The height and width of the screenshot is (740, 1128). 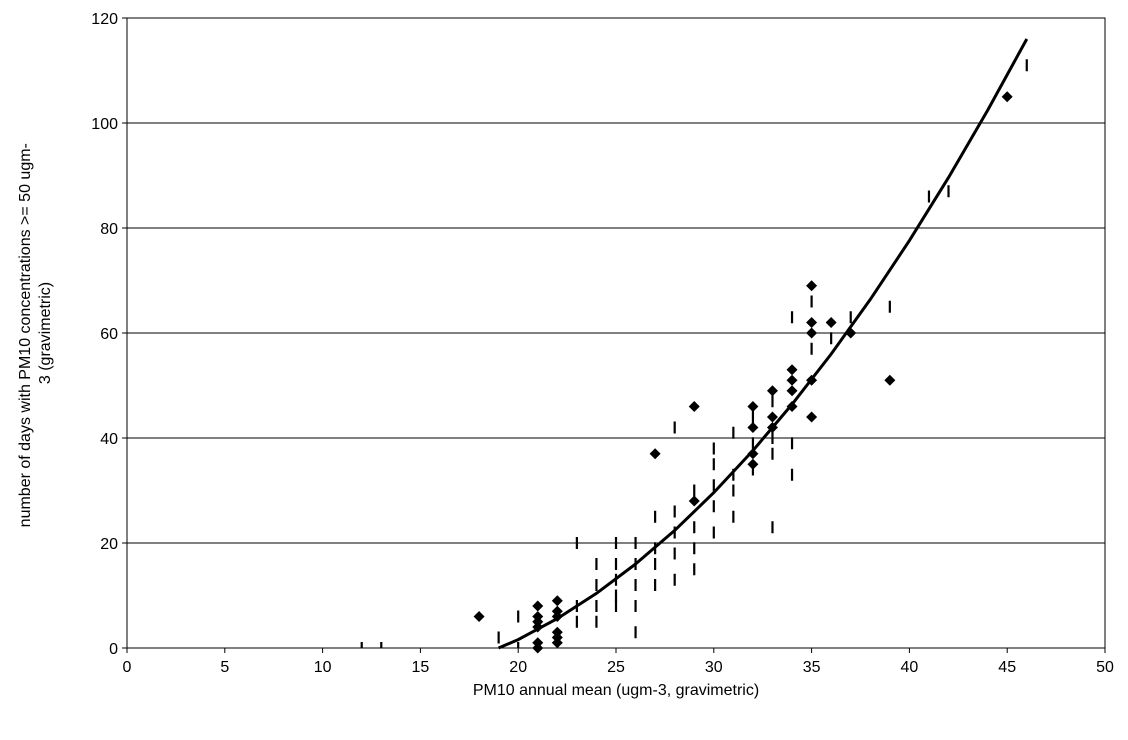 What do you see at coordinates (109, 544) in the screenshot?
I see `y-tick-label: 20` at bounding box center [109, 544].